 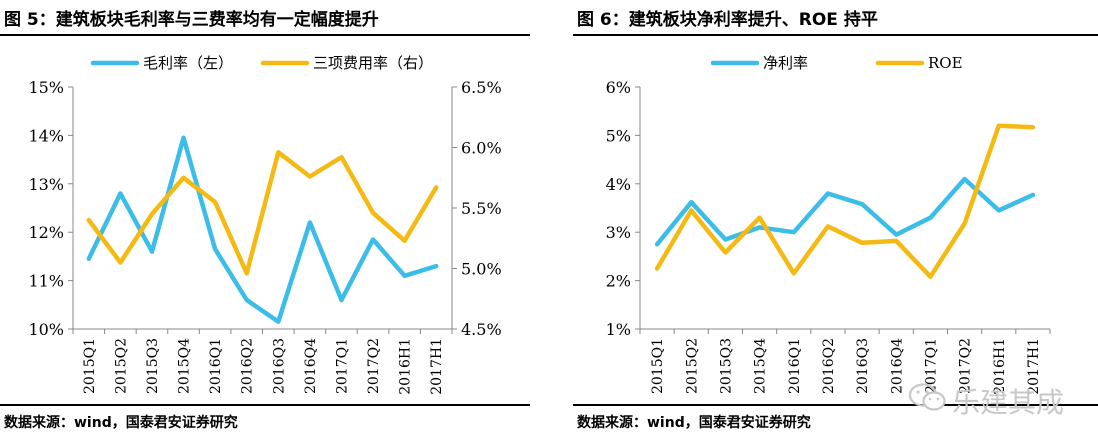 What do you see at coordinates (188, 63) in the screenshot?
I see `legend-label: 毛利率（左）` at bounding box center [188, 63].